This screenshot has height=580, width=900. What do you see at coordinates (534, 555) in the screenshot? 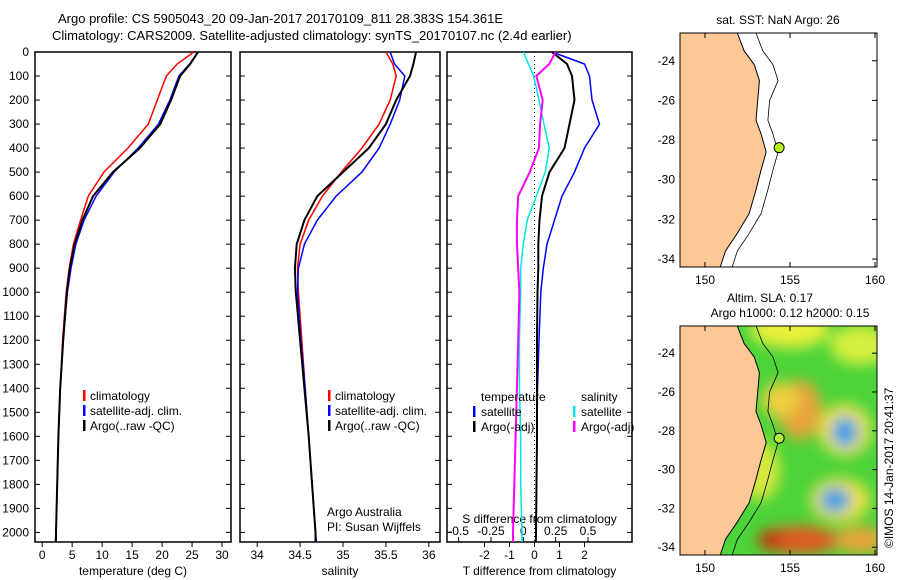
I see `x-tick-label: 0` at bounding box center [534, 555].